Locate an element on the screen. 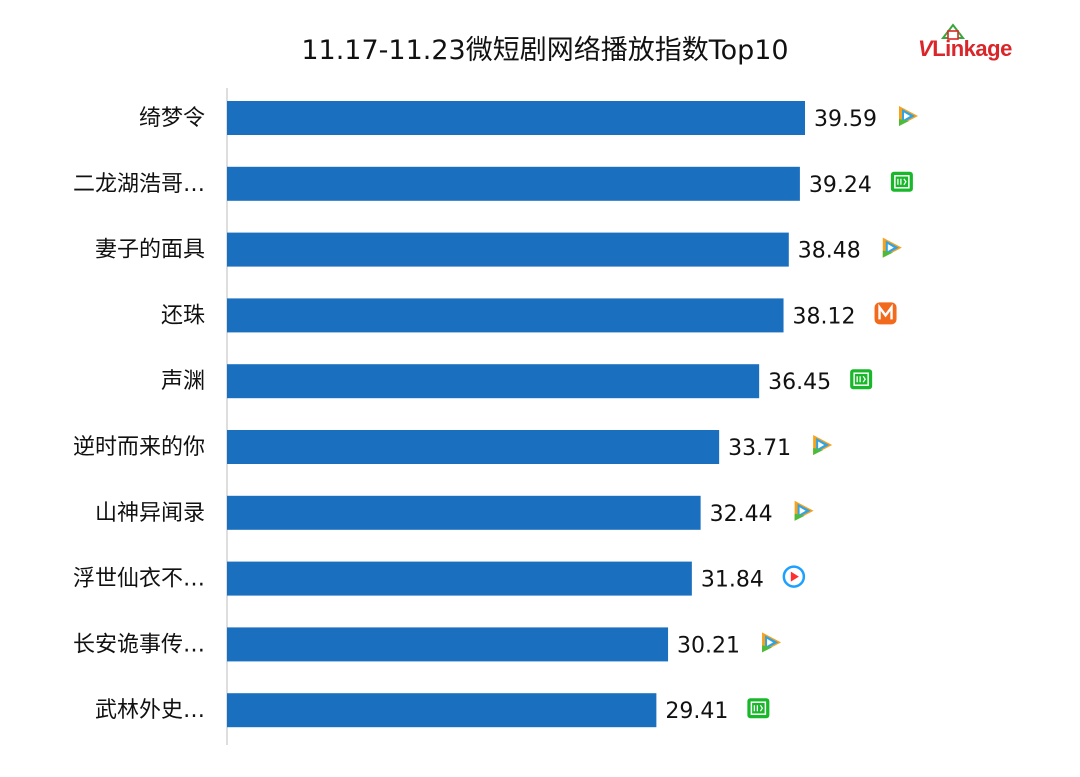  logo-mark-icon is located at coordinates (953, 31).